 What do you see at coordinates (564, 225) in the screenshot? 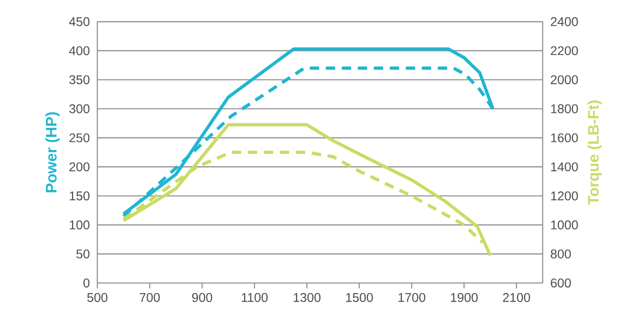
I see `y2-tick-label: 1000` at bounding box center [564, 225].